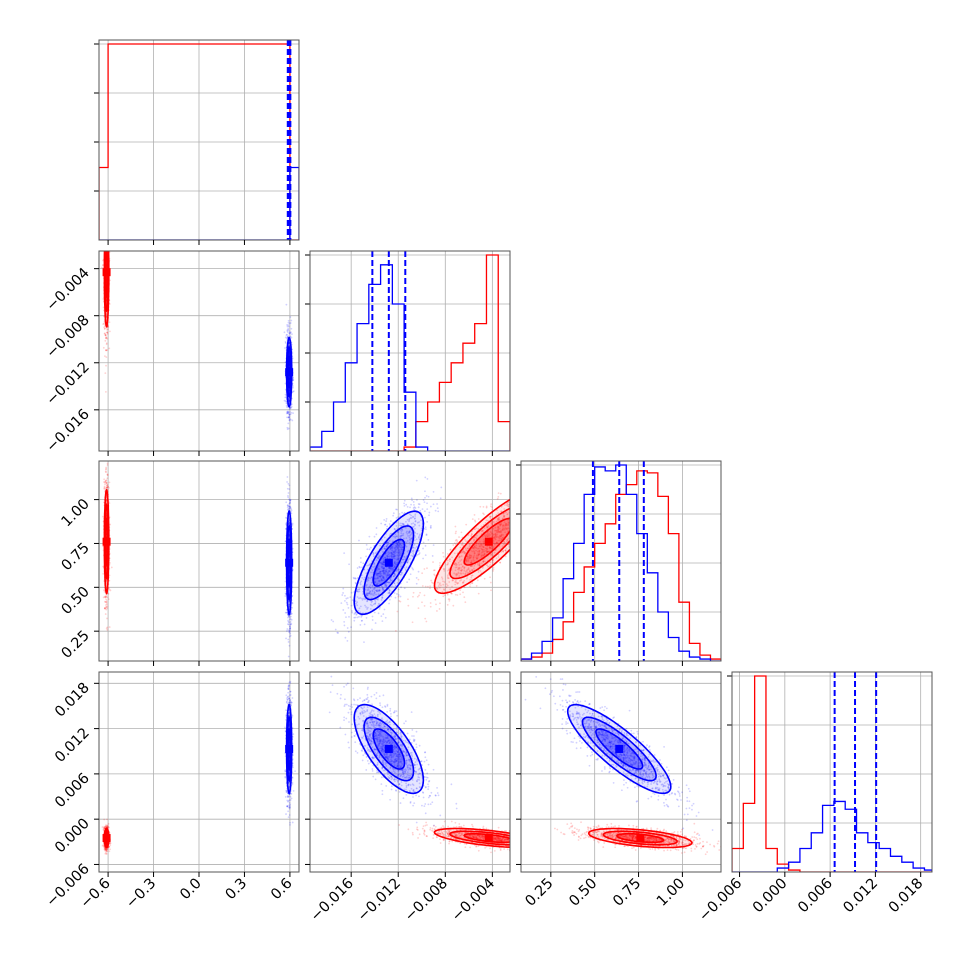 This screenshot has height=970, width=970. I want to click on y-tick-label: 0.75, so click(76, 557).